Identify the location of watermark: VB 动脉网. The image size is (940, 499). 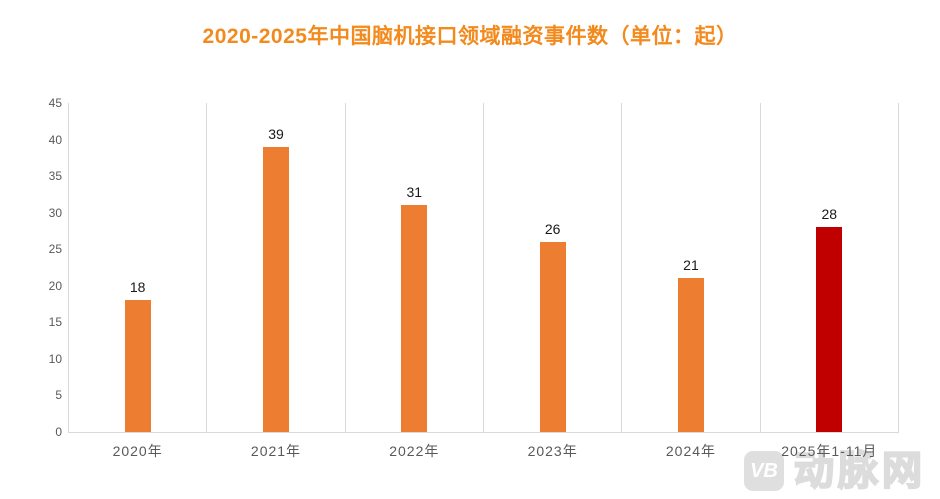
(835, 471).